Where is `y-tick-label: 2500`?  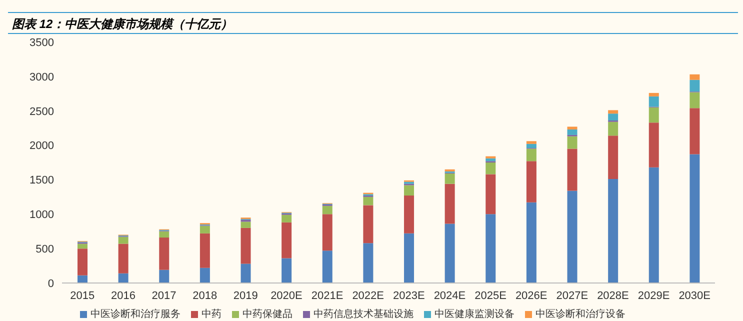
y-tick-label: 2500 is located at coordinates (42, 112).